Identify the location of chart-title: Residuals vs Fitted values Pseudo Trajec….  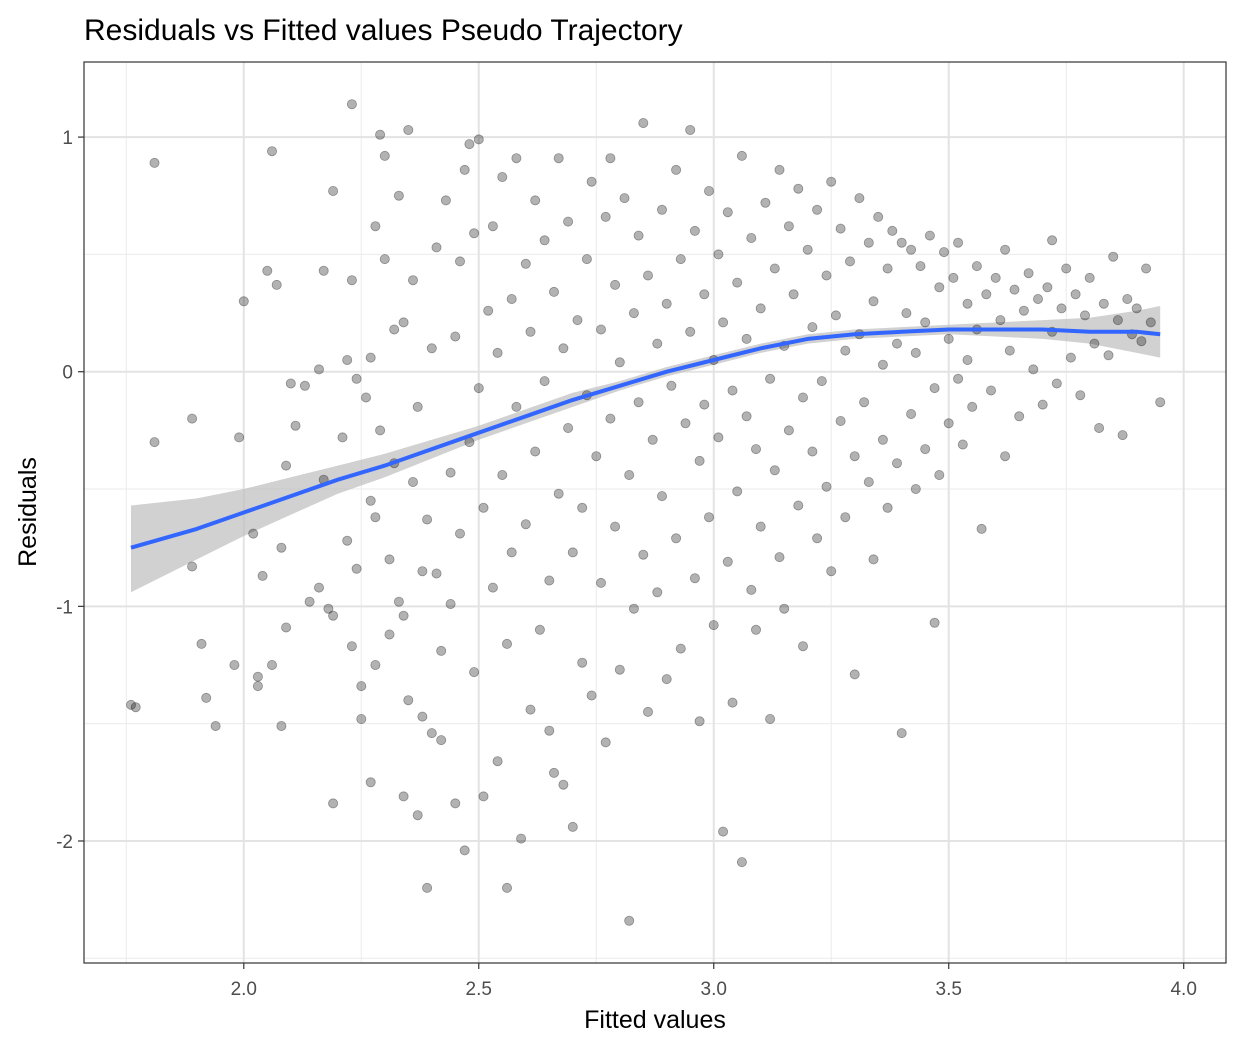
(383, 30).